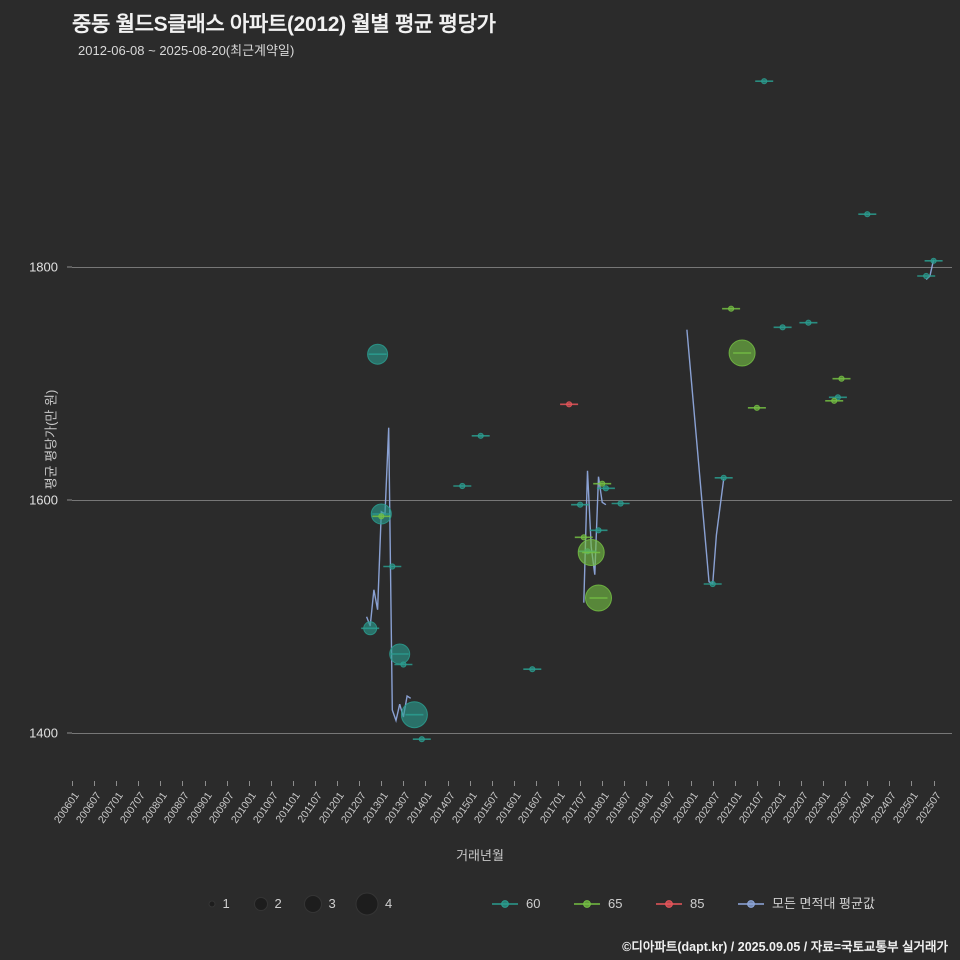  I want to click on y-tick-label: 1400, so click(43, 733).